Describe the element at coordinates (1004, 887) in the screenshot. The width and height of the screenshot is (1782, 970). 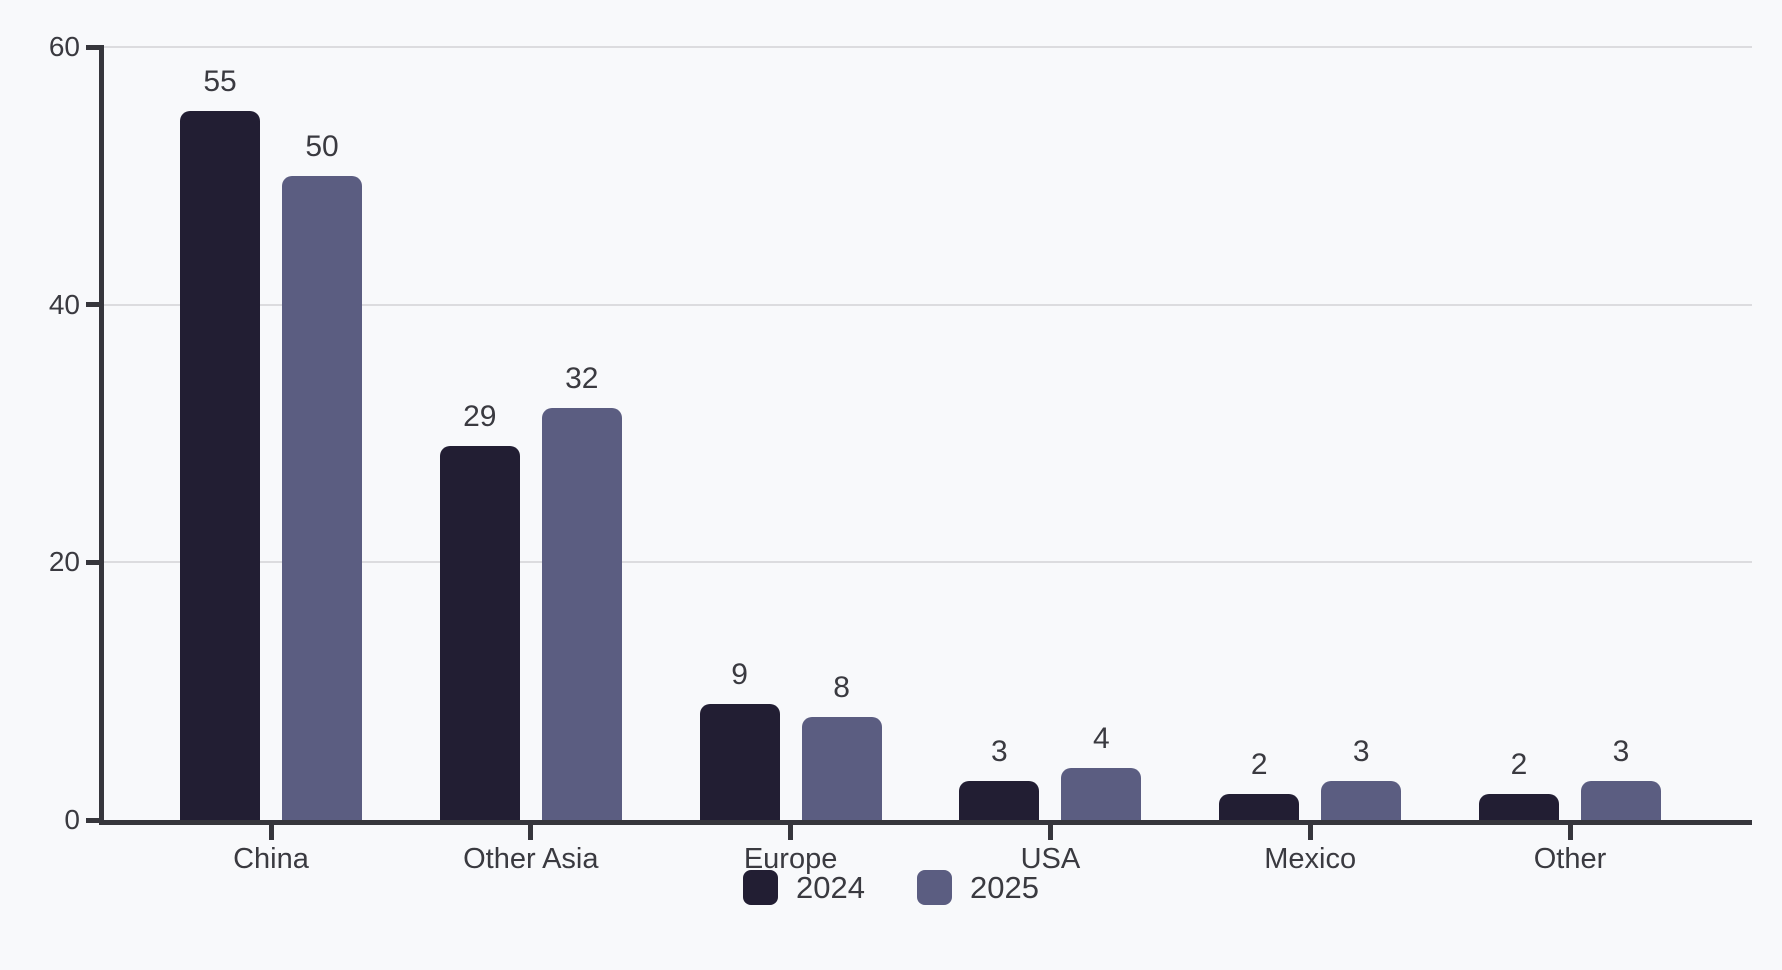
I see `legend-label-2025: 2025` at that location.